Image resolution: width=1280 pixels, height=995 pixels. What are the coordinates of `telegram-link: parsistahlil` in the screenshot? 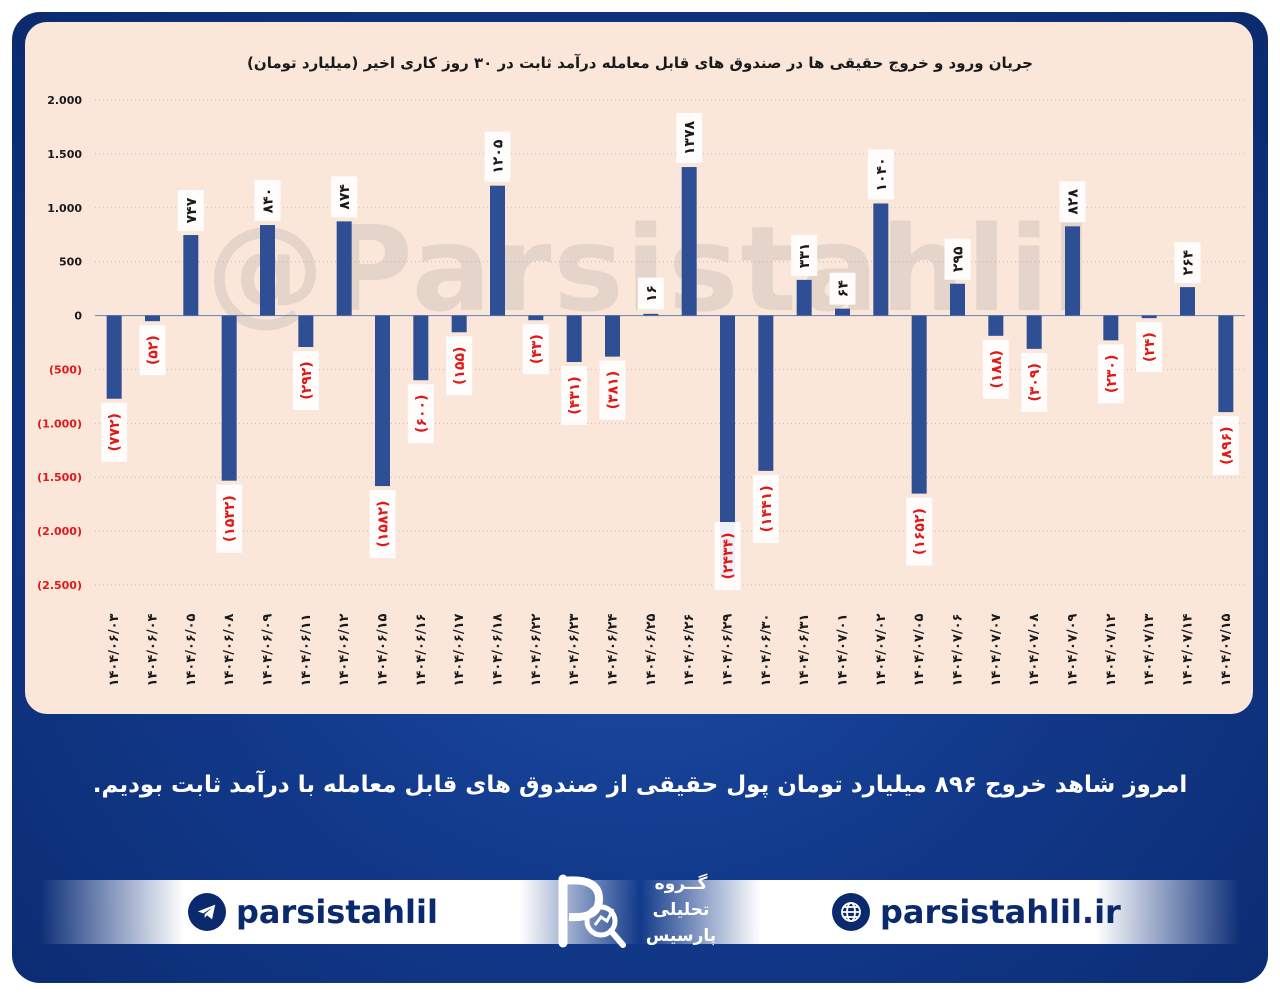 It's located at (313, 912).